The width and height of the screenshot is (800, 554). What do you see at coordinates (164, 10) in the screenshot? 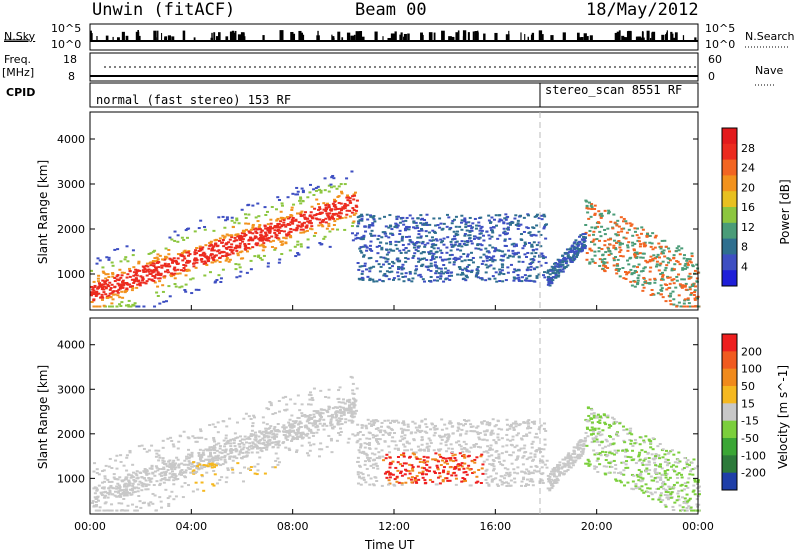
I see `plot-title-station: Unwin (fitACF)` at bounding box center [164, 10].